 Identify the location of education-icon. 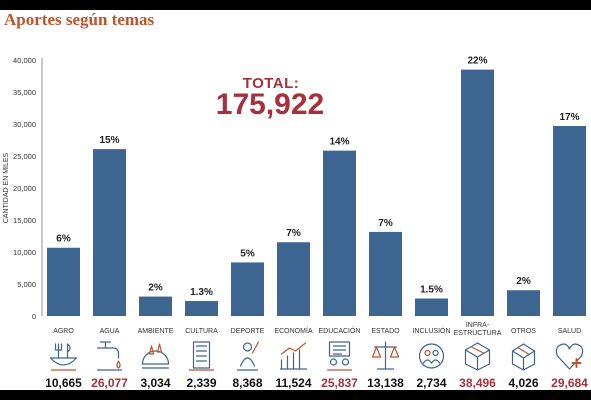
(339, 356).